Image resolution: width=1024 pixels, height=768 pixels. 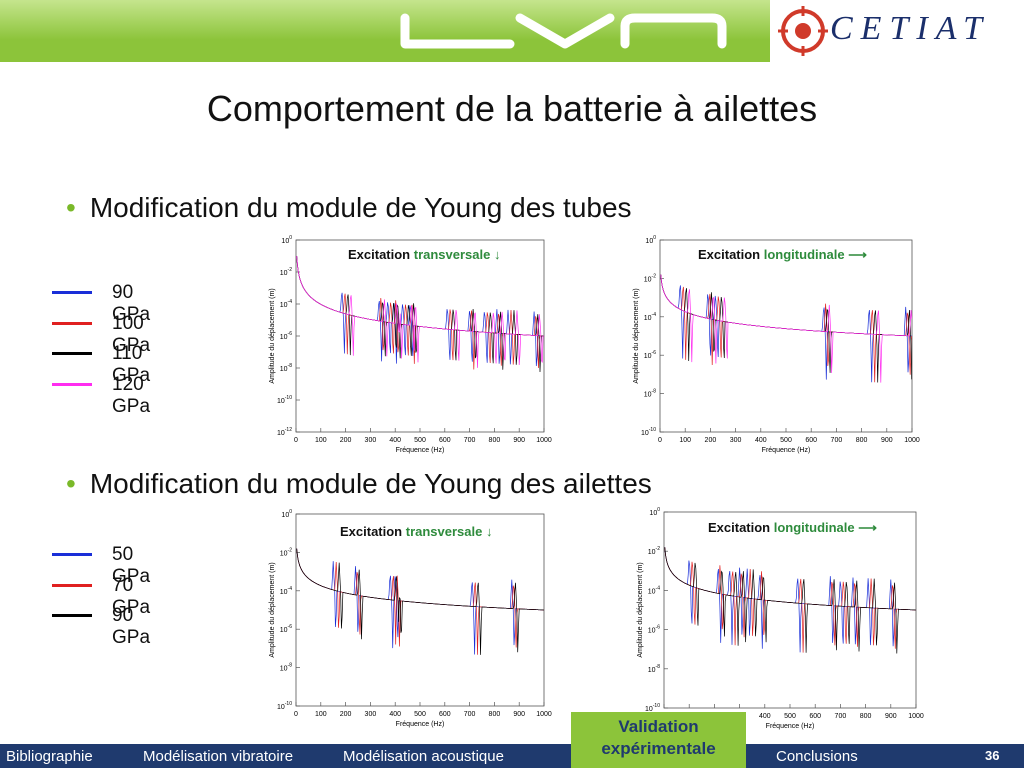 What do you see at coordinates (660, 440) in the screenshot?
I see `x-tick-label: 0` at bounding box center [660, 440].